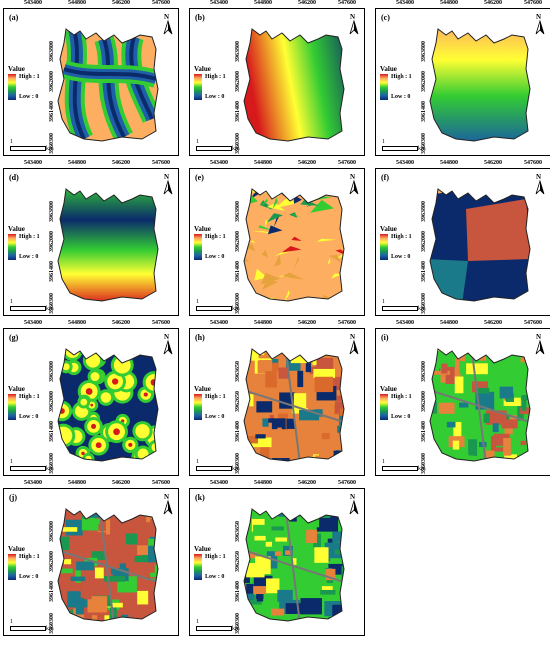  I want to click on map-panel-g: (g) Value High : 1 Low : 0 N 1 km, so click(91, 402).